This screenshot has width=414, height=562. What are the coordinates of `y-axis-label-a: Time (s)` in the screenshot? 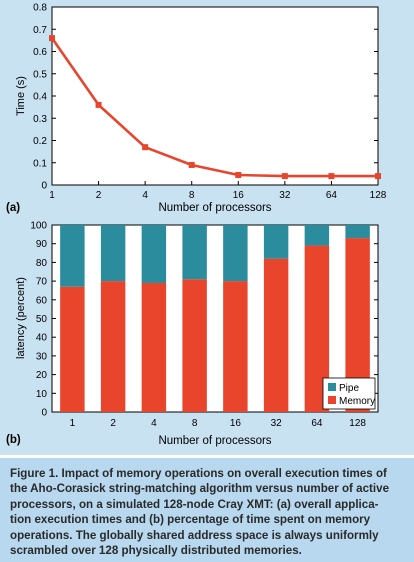 It's located at (21, 96).